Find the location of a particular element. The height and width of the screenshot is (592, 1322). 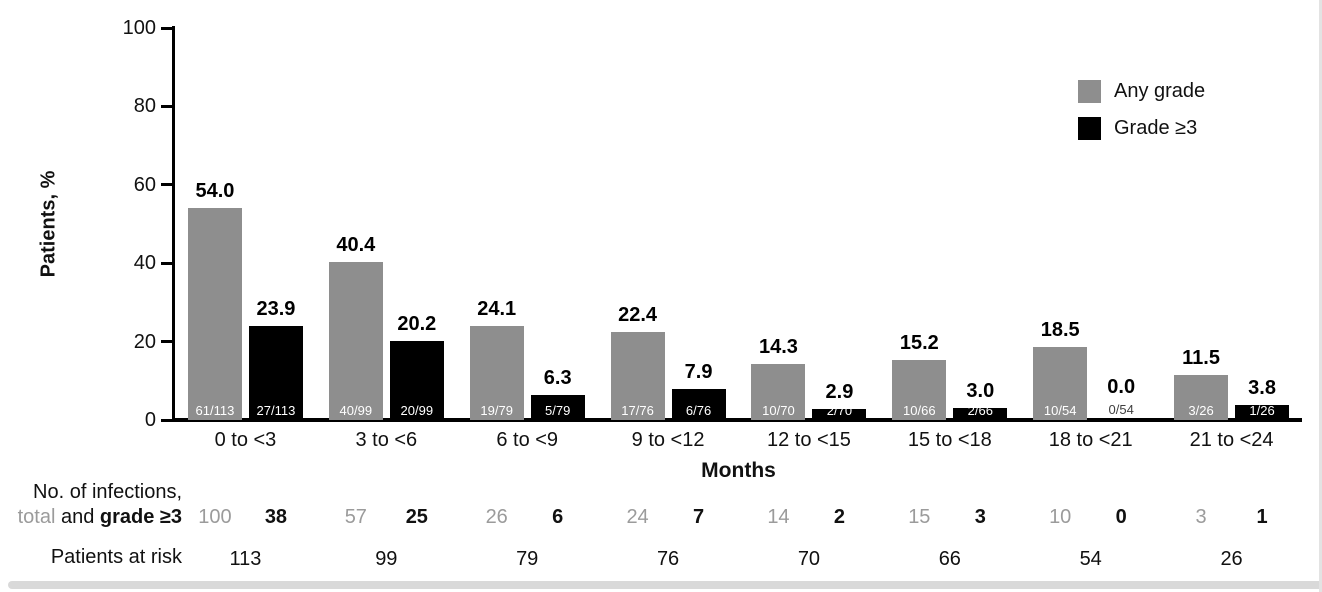

legend-swatch-grade3-icon is located at coordinates (1089, 128).